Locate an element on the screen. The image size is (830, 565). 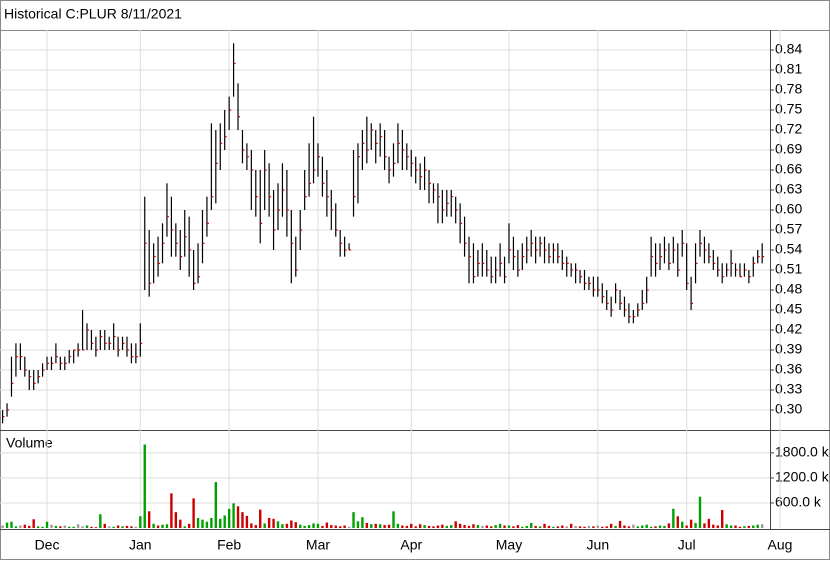
y-tick-label: 0.54 is located at coordinates (788, 249).